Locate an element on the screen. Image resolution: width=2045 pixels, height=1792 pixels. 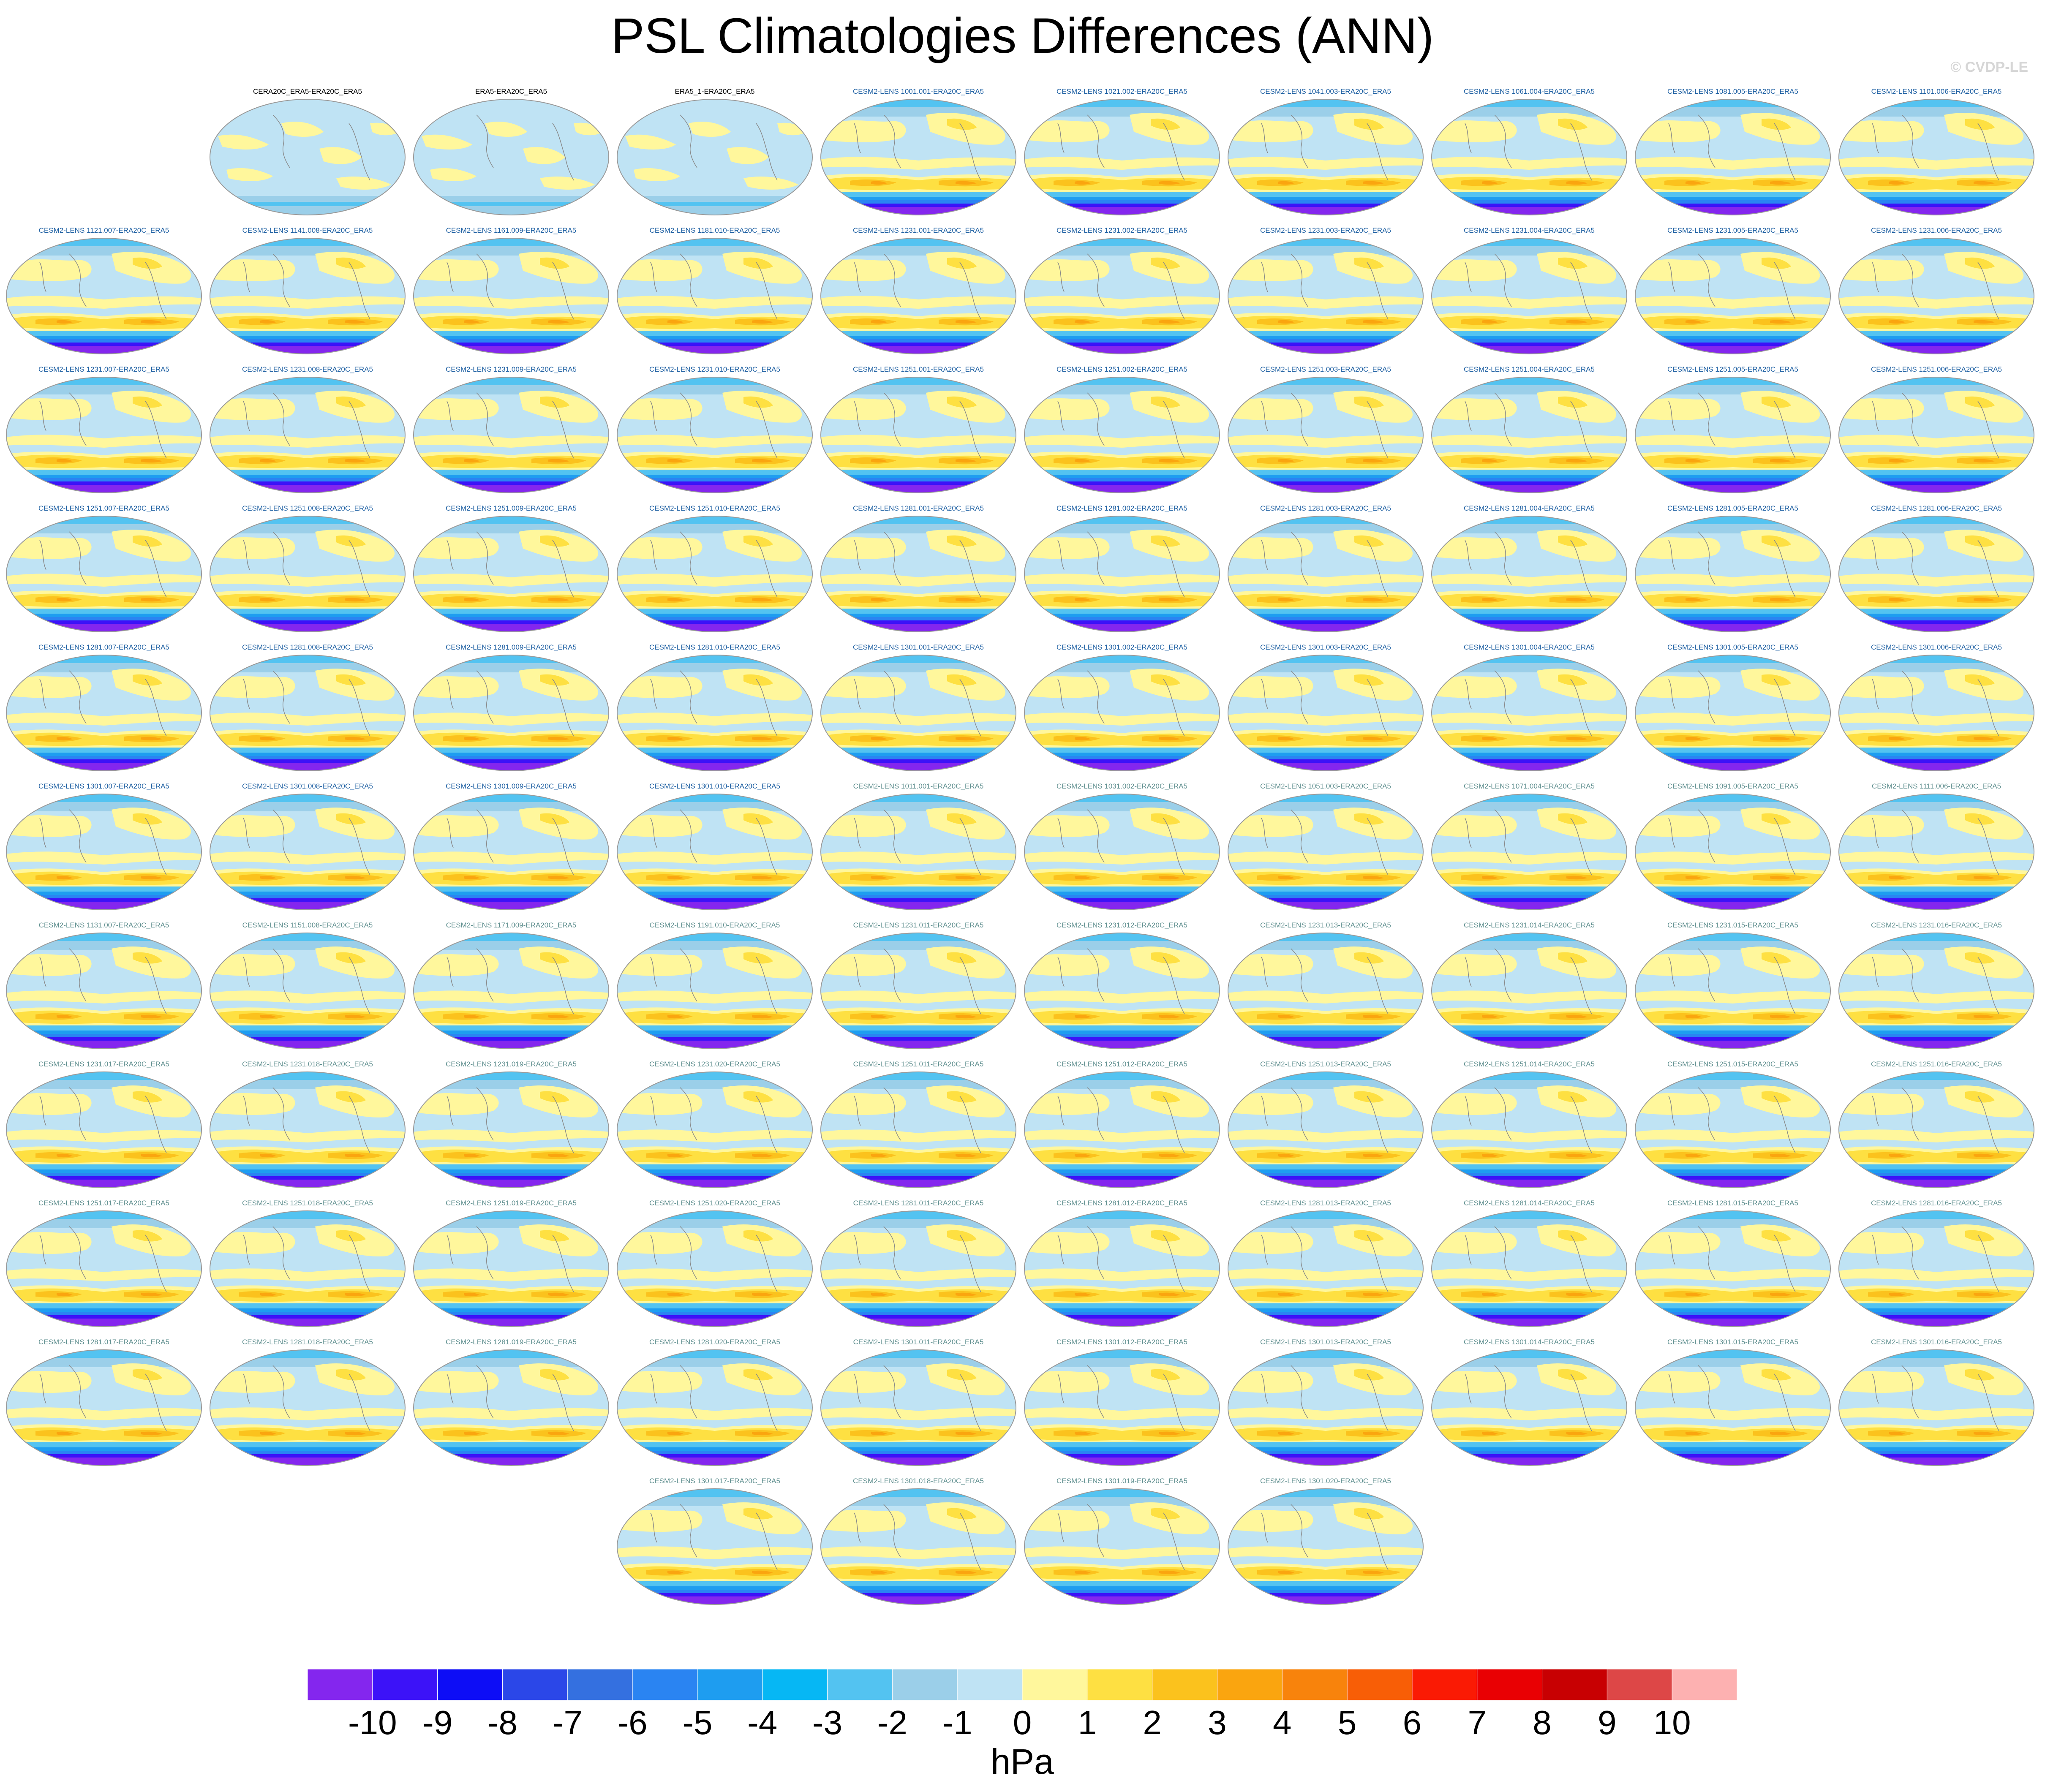
map-panel: CESM2-LENS 1301.020-ERA20C_ERA5 is located at coordinates (1326, 1541).